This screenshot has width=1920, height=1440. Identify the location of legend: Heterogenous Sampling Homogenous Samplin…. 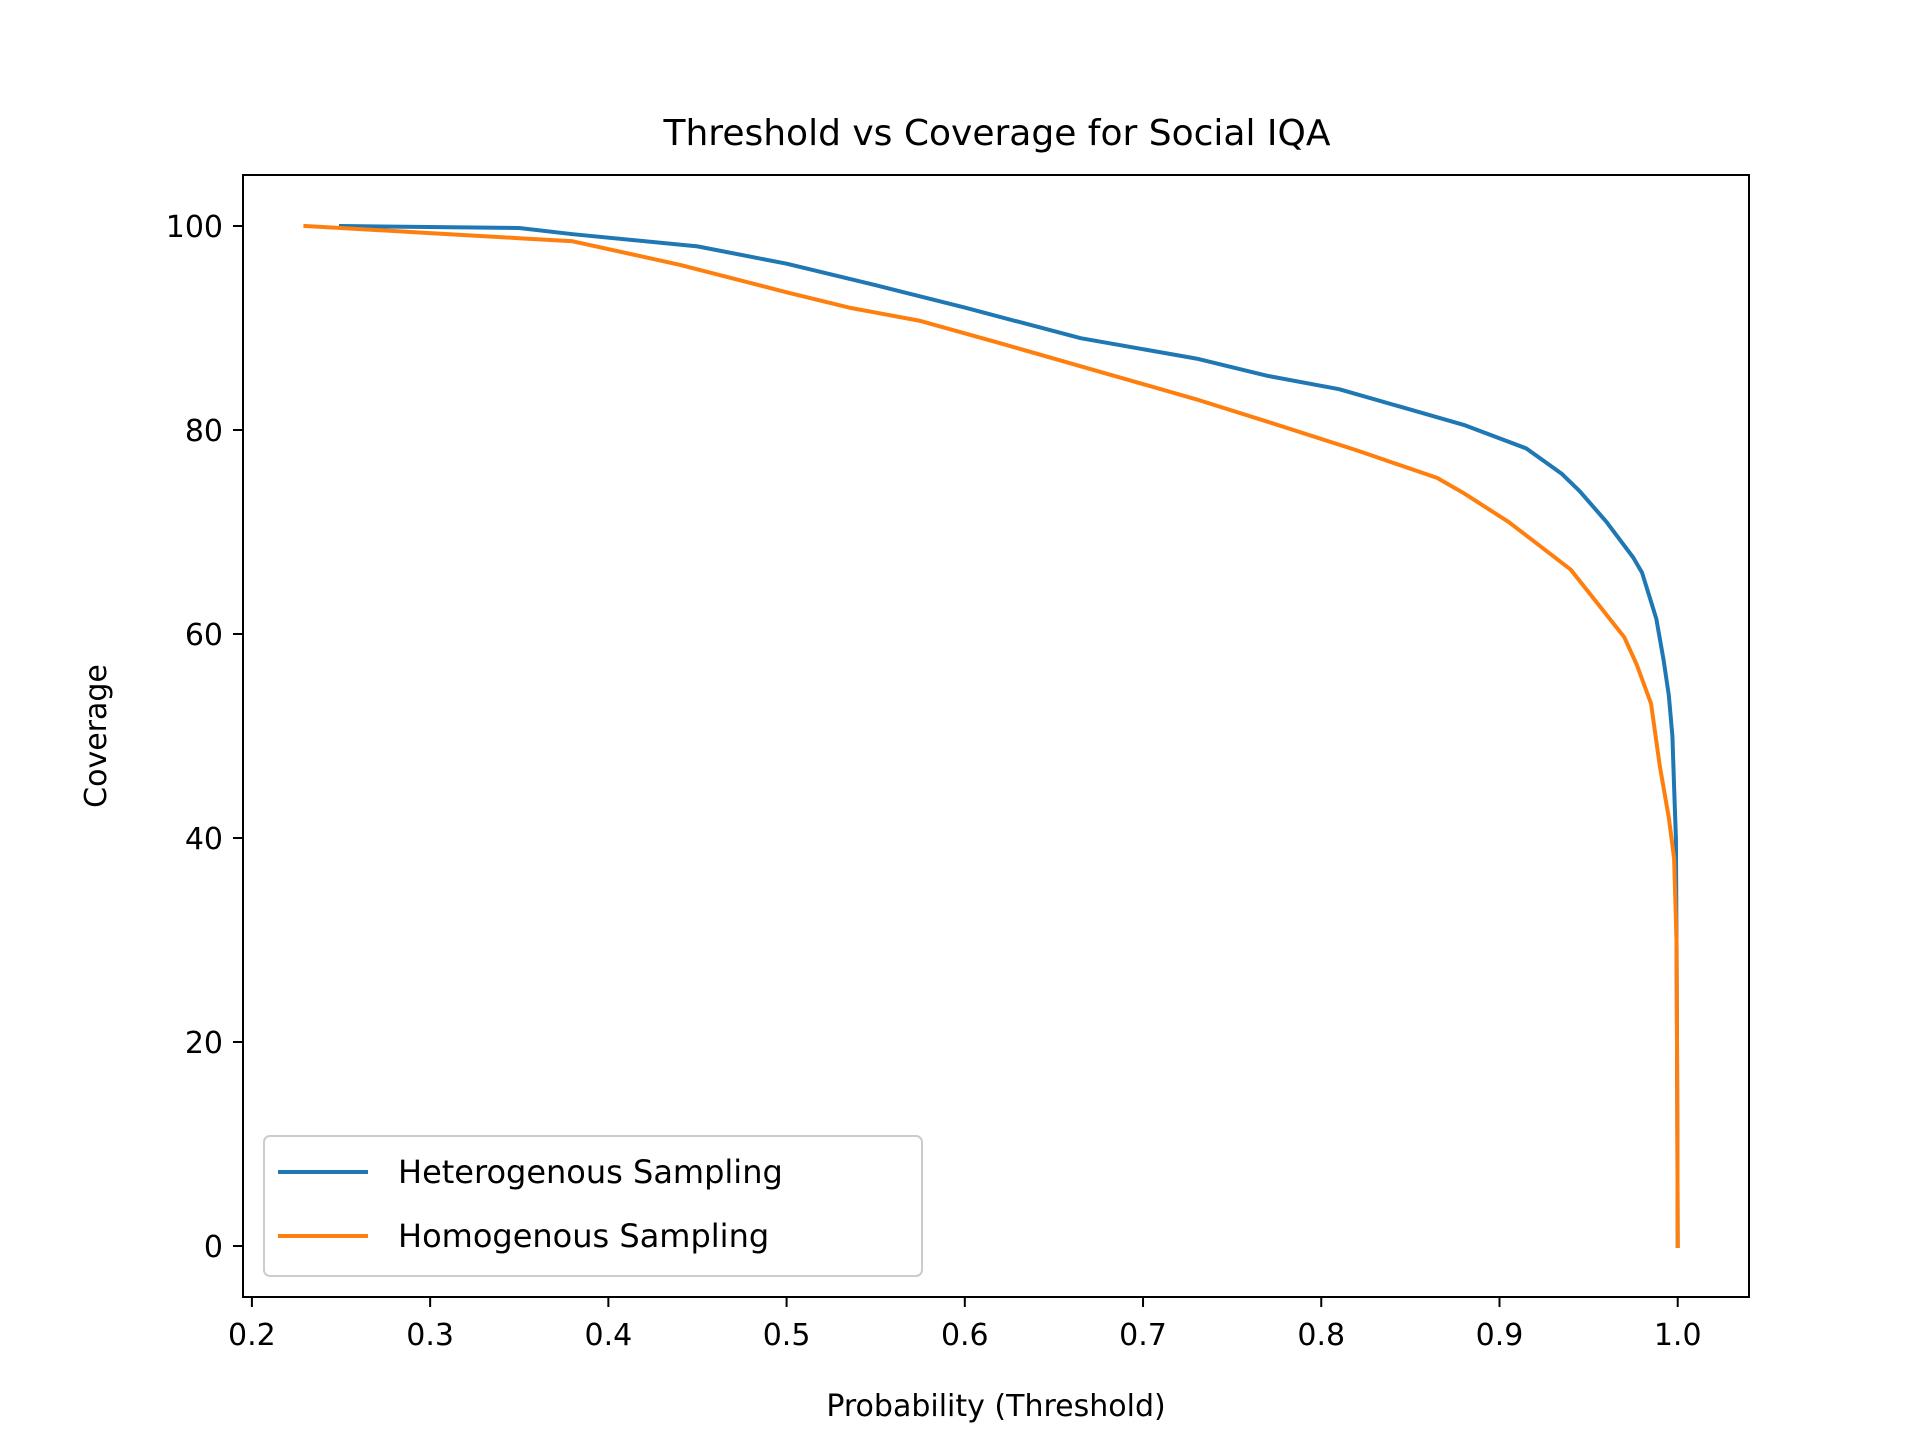
(593, 1206).